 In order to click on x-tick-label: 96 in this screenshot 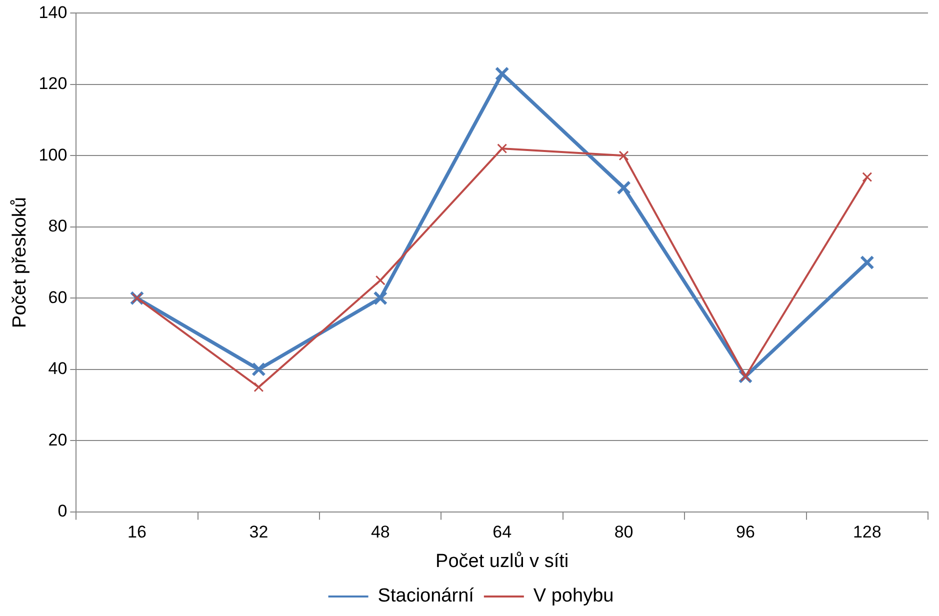, I will do `click(745, 532)`.